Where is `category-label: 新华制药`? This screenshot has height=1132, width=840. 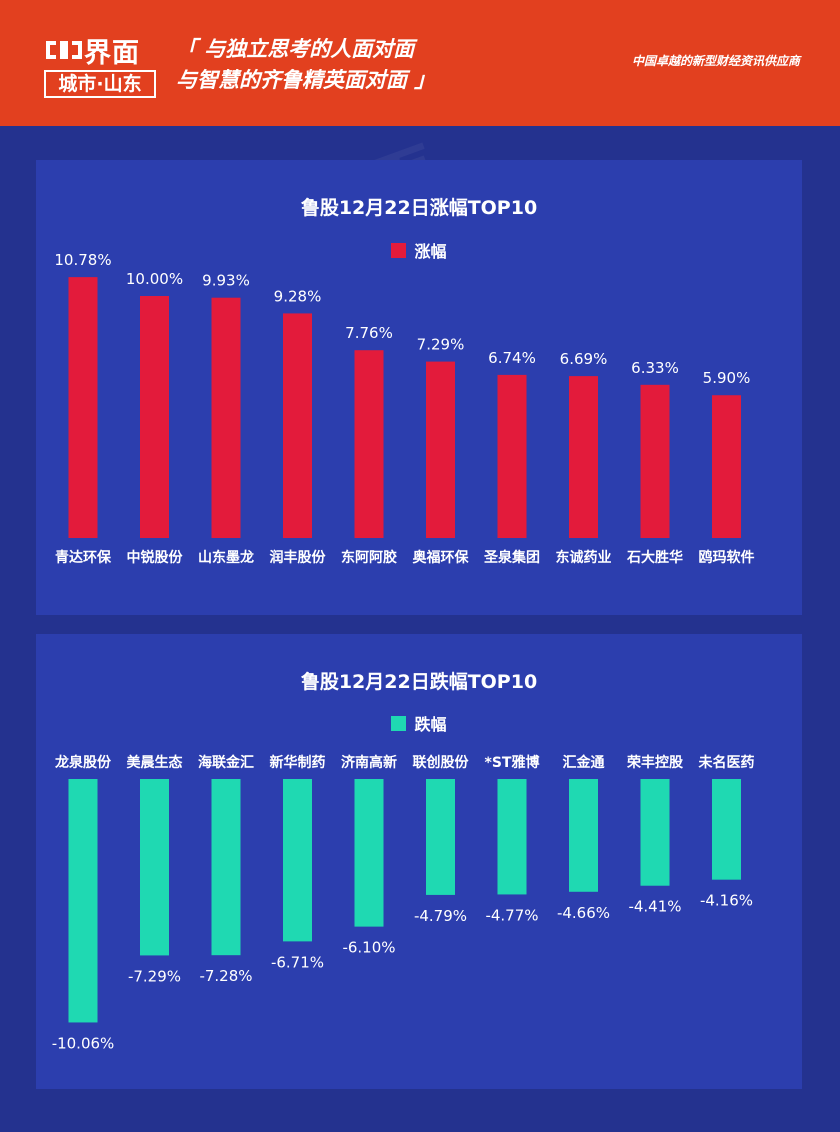
category-label: 新华制药 is located at coordinates (298, 762).